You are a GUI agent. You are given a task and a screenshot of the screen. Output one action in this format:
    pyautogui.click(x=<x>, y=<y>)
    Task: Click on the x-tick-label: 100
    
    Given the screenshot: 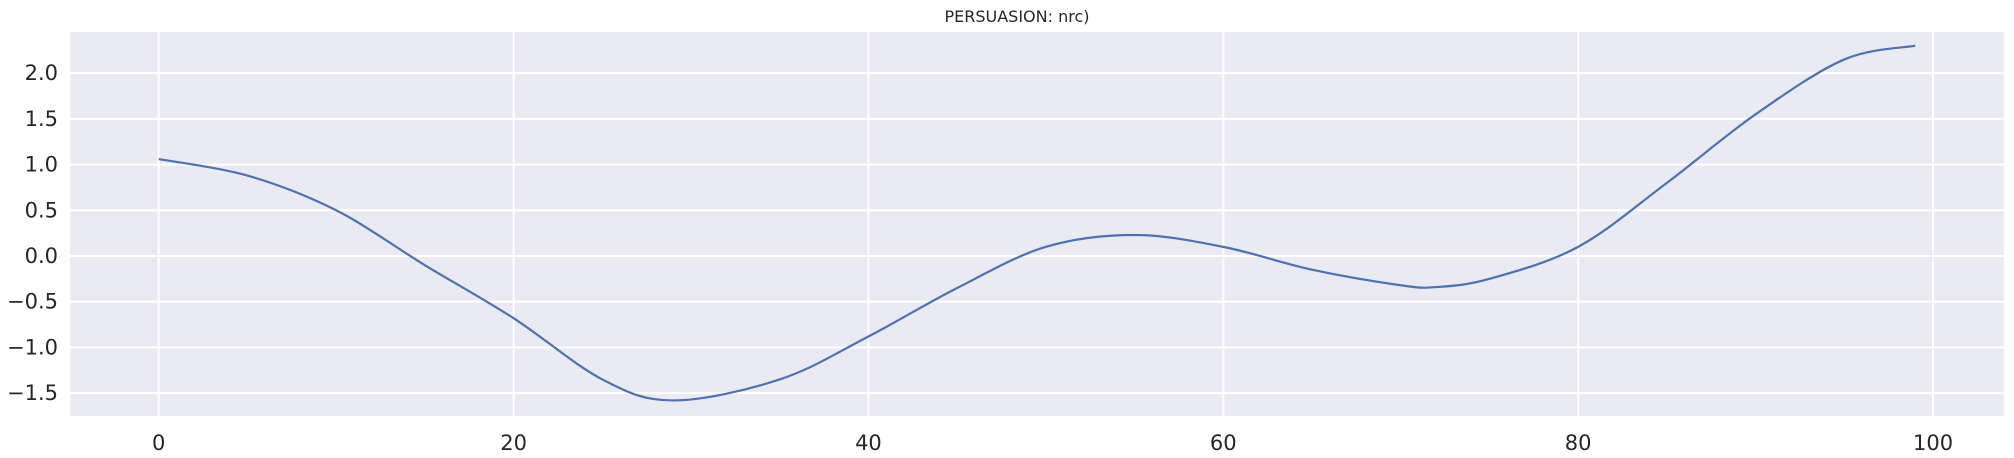 What is the action you would take?
    pyautogui.click(x=1933, y=443)
    